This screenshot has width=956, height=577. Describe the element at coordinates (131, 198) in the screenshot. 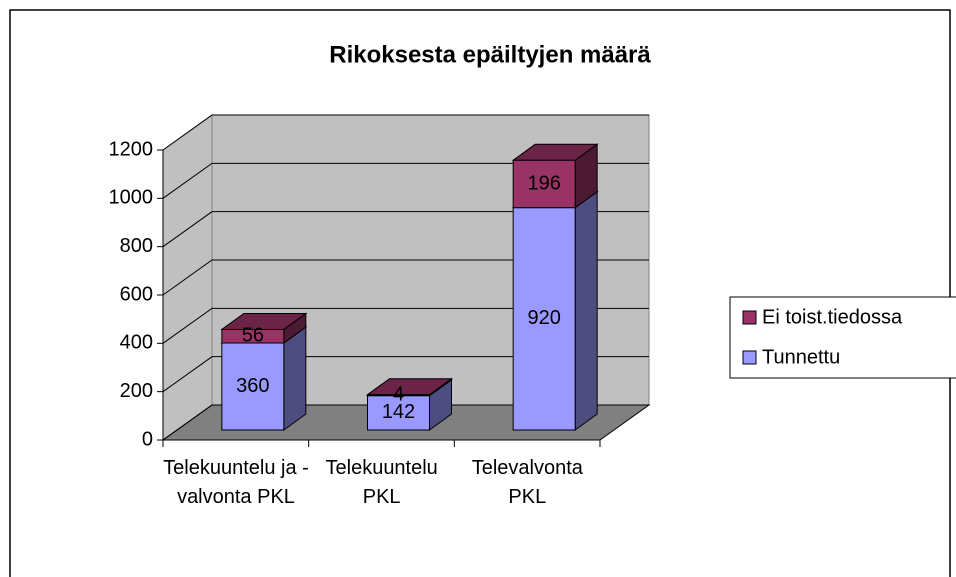

I see `y-tick-label: 1000` at that location.